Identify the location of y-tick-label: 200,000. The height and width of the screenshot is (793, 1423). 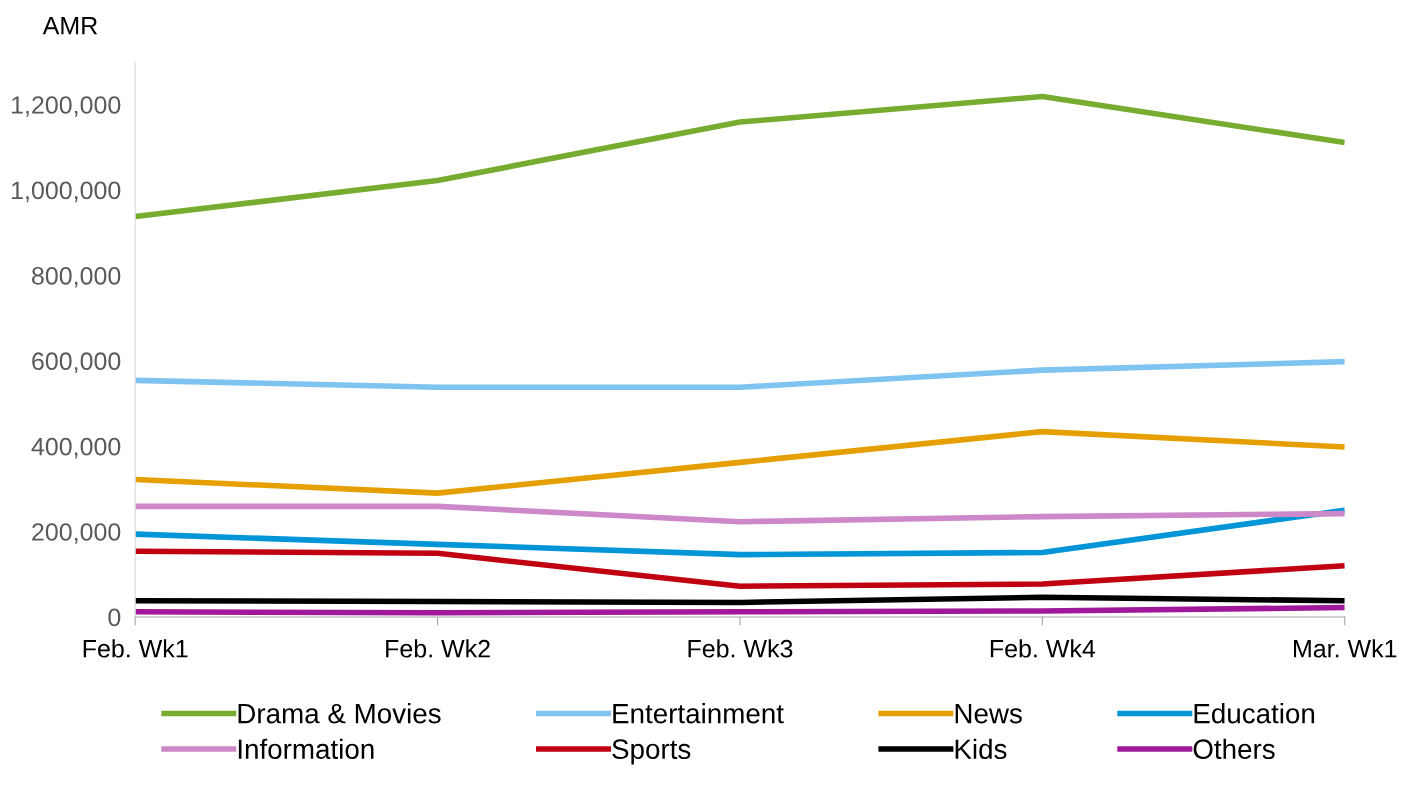
(76, 533).